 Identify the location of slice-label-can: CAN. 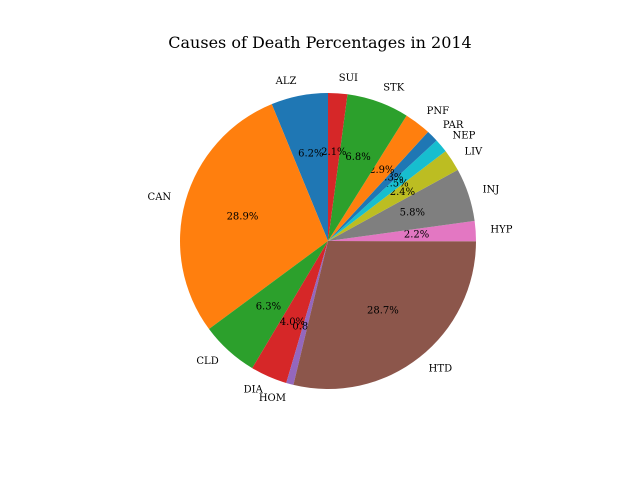
(160, 197).